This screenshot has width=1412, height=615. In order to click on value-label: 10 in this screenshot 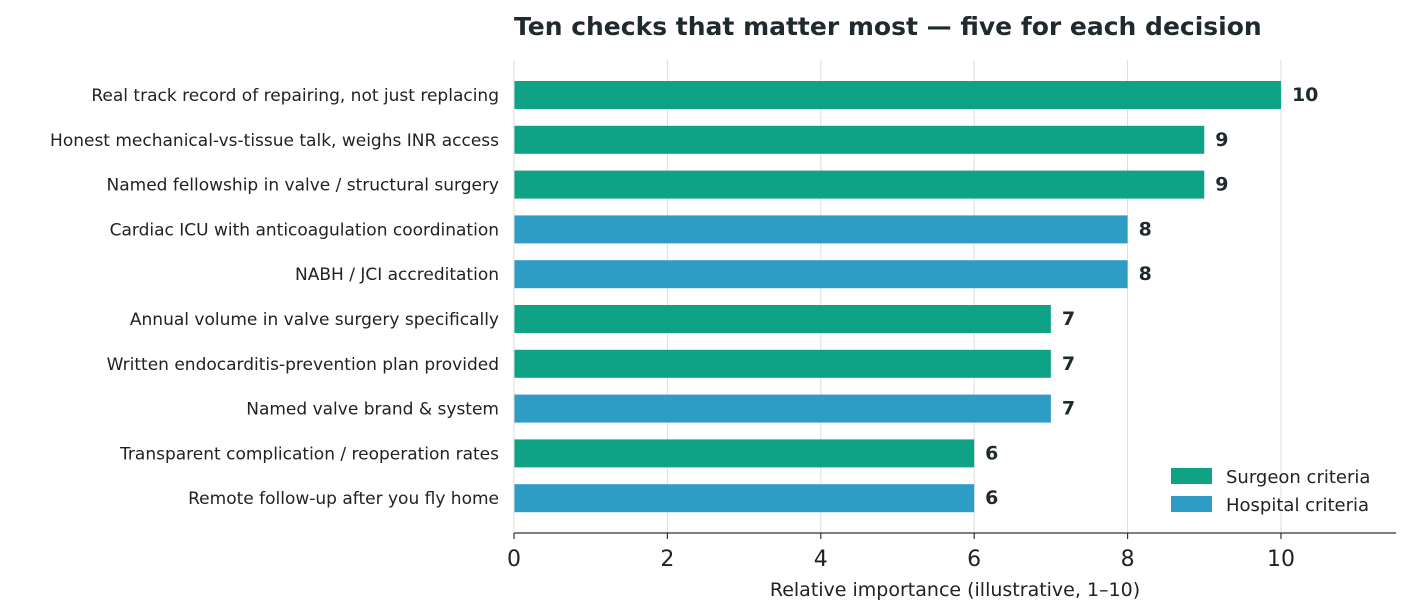, I will do `click(1305, 95)`.